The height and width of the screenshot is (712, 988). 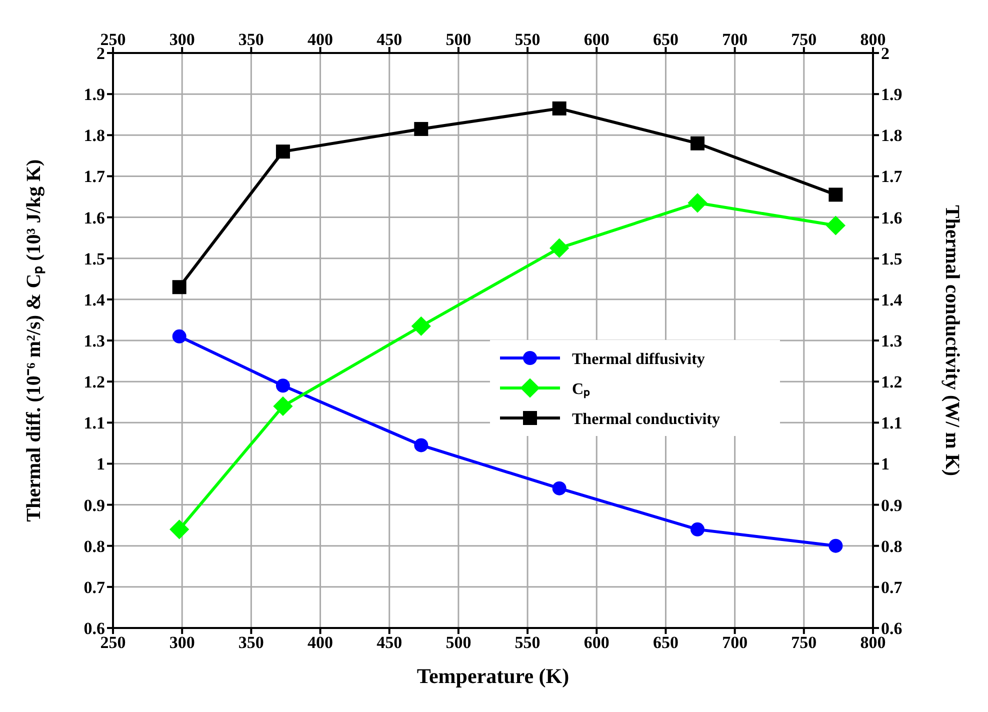 What do you see at coordinates (891, 94) in the screenshot?
I see `y2-tick-label: 1.9` at bounding box center [891, 94].